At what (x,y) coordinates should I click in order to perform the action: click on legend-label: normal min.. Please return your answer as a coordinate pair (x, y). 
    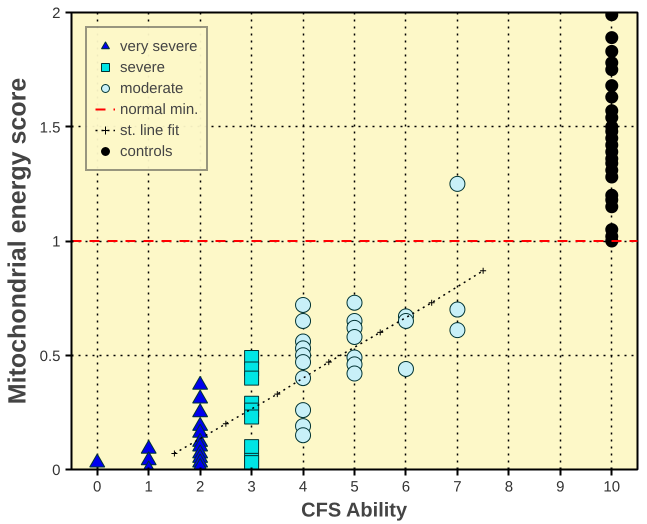
    Looking at the image, I should click on (159, 109).